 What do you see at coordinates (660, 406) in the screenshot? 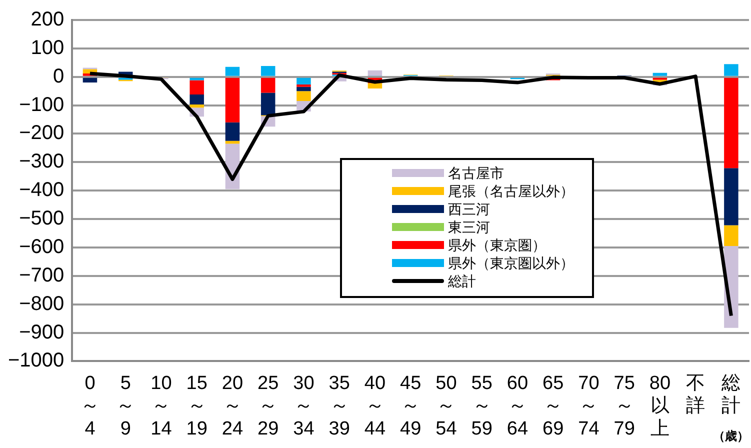
I see `x-tick-label: 80以上` at bounding box center [660, 406].